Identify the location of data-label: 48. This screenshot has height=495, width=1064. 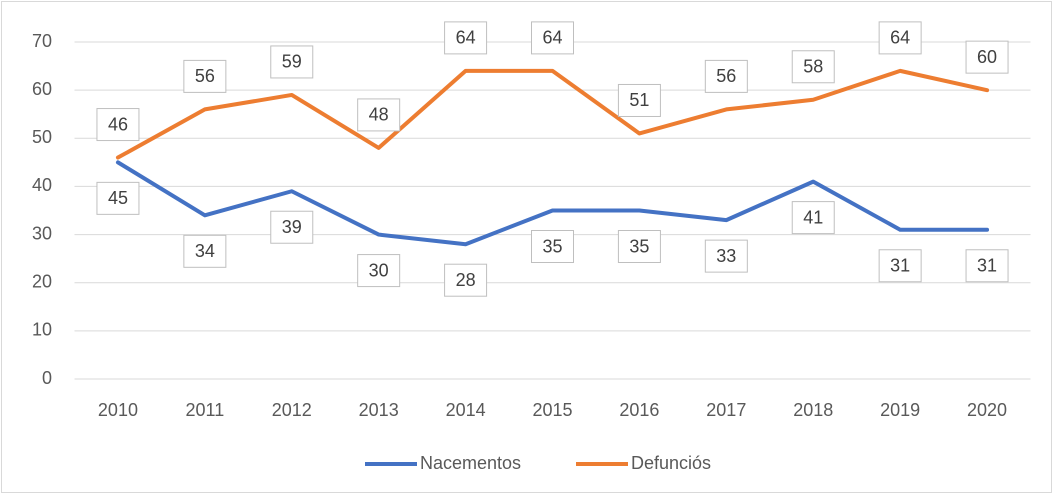
(379, 115).